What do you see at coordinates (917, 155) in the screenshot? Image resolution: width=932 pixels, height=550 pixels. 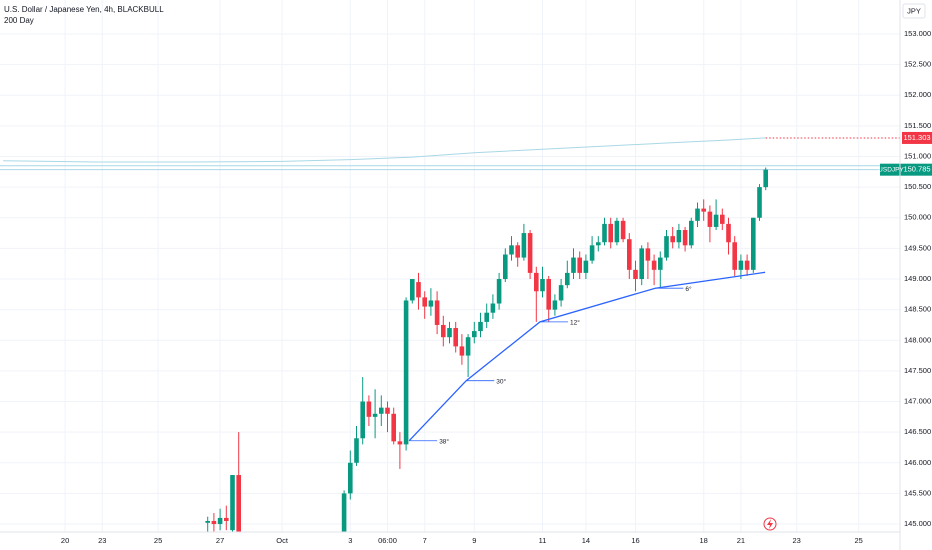 I see `y-tick-label: 151.000` at bounding box center [917, 155].